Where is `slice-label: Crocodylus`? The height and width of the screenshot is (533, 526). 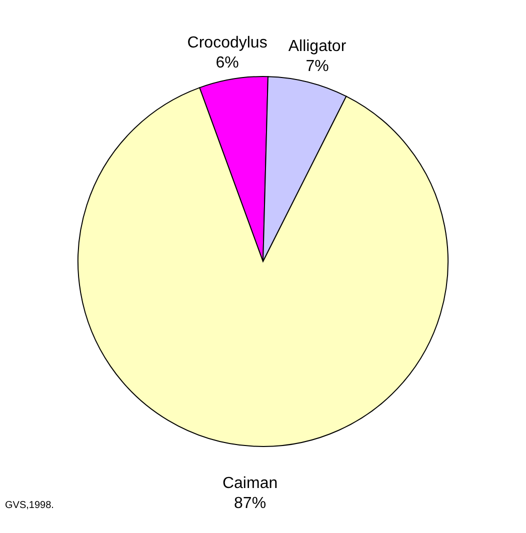
slice-label: Crocodylus is located at coordinates (227, 43).